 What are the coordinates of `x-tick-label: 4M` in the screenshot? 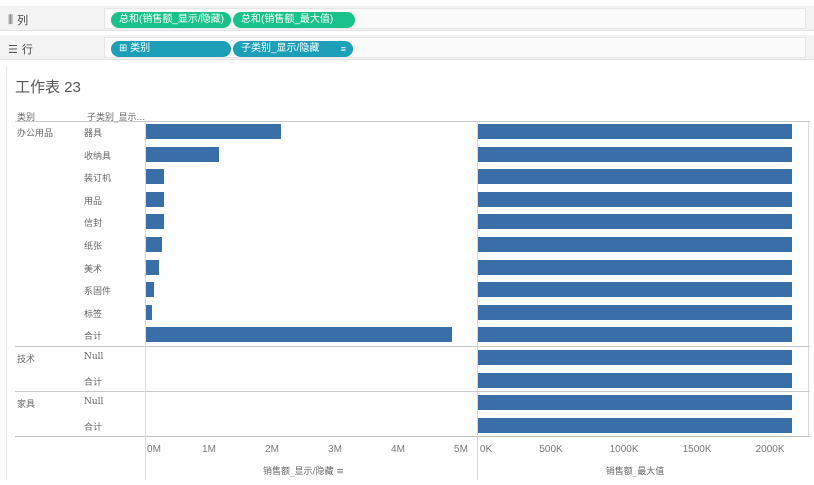 It's located at (398, 449).